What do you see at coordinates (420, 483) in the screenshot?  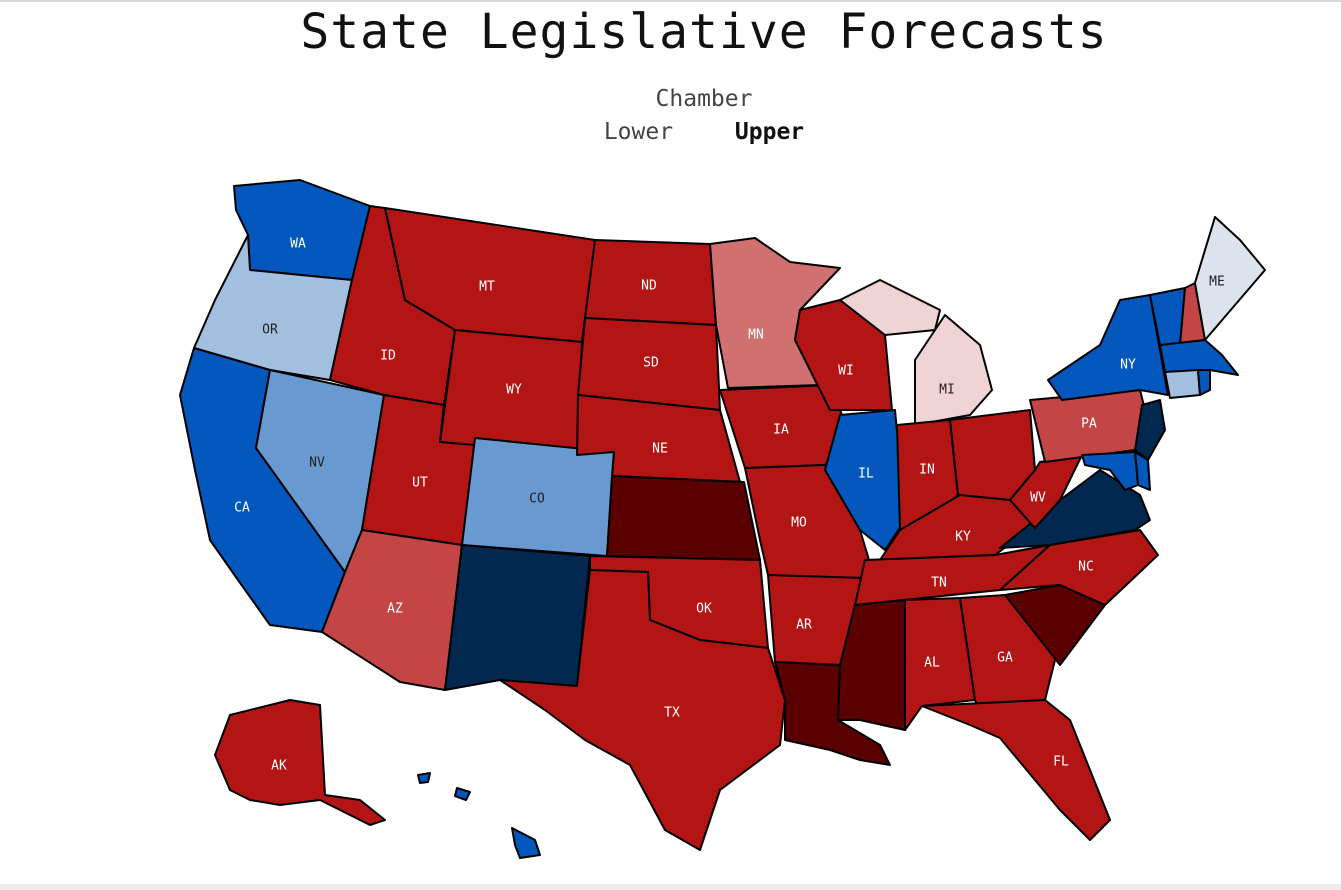 I see `label-UT: UT` at bounding box center [420, 483].